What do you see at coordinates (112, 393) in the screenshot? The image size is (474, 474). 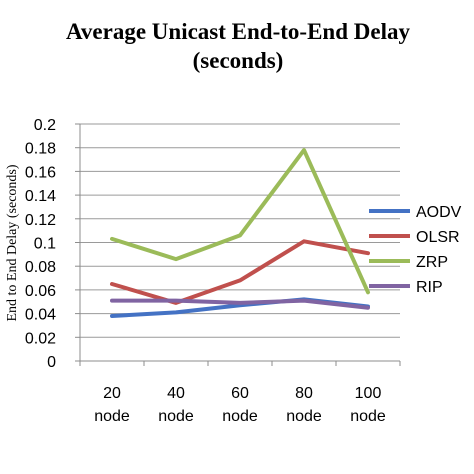 I see `x-tick-label: 20` at bounding box center [112, 393].